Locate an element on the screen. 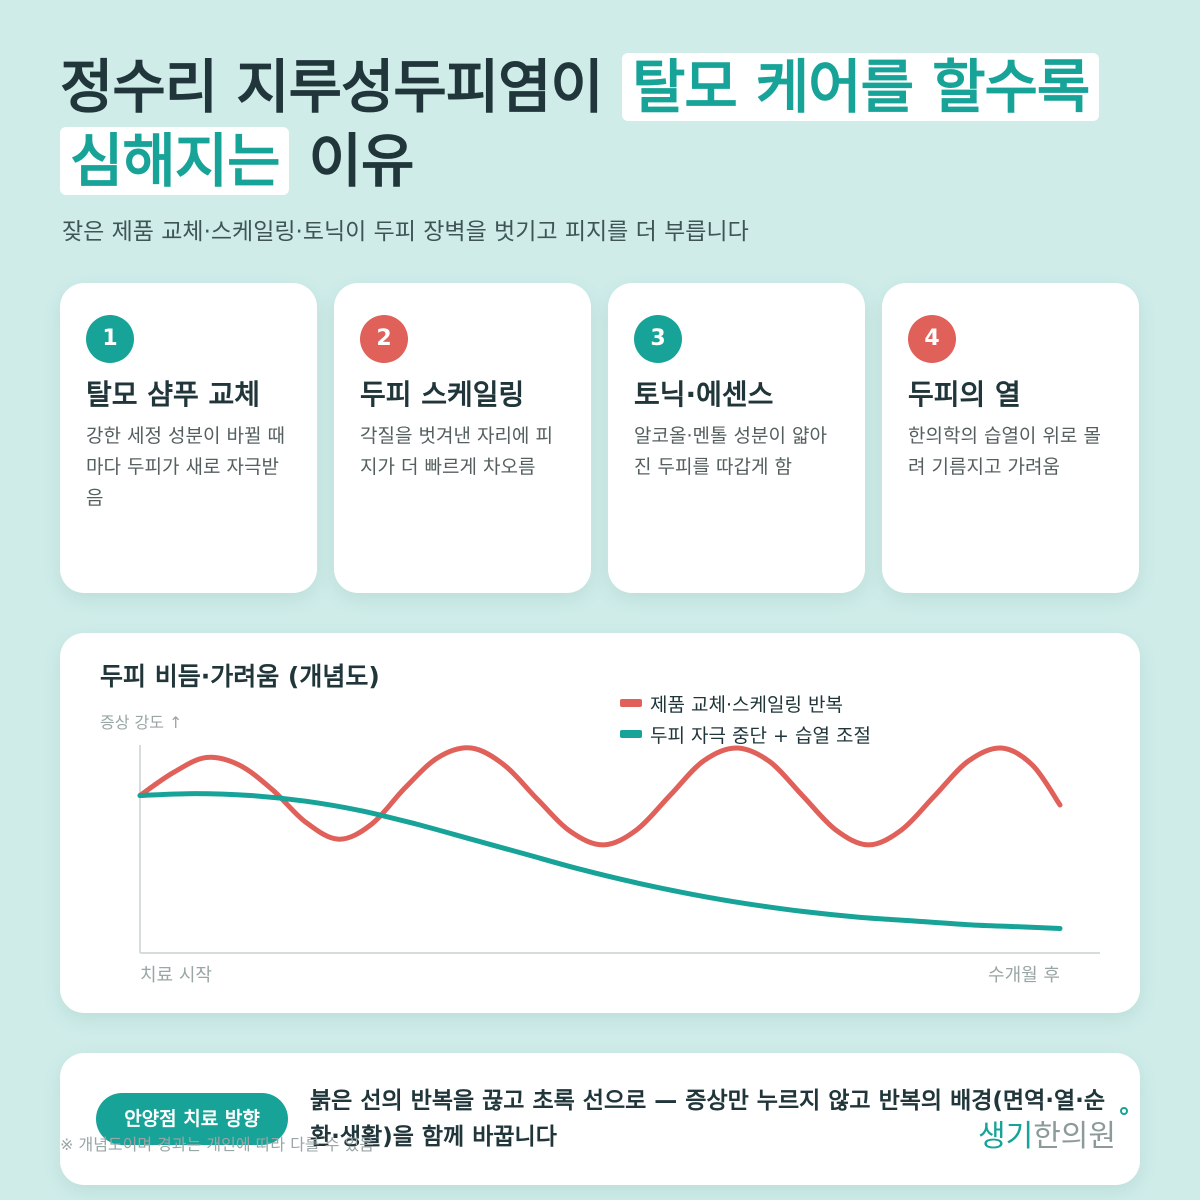  branch-direction-badge: 안양점 치료 방향 is located at coordinates (192, 1119).